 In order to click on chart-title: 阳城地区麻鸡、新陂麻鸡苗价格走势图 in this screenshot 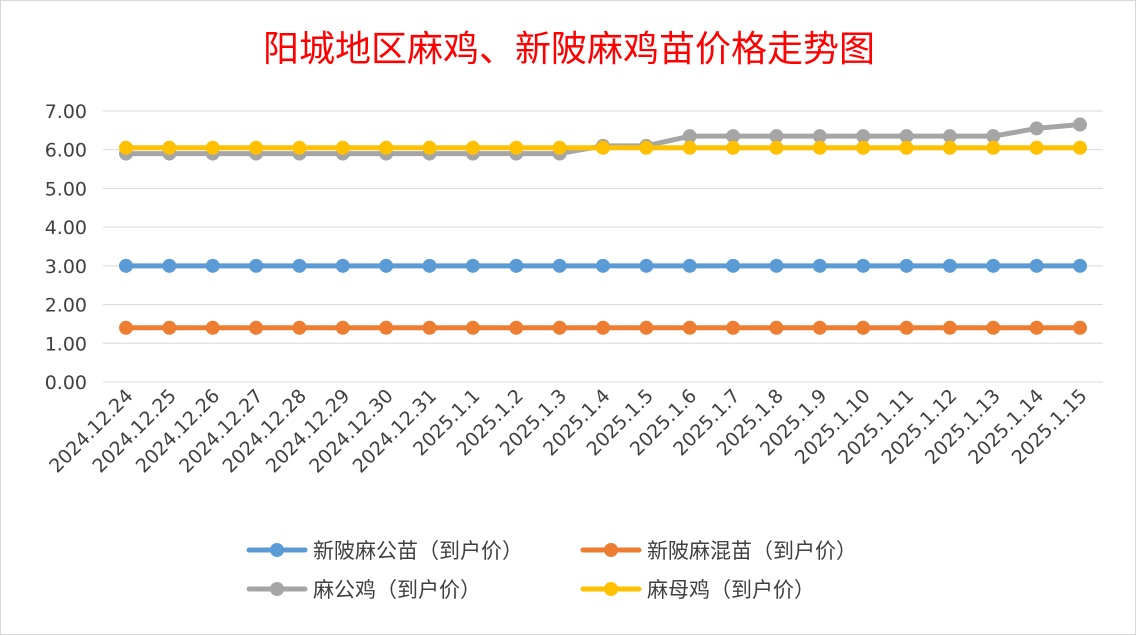, I will do `click(569, 49)`.